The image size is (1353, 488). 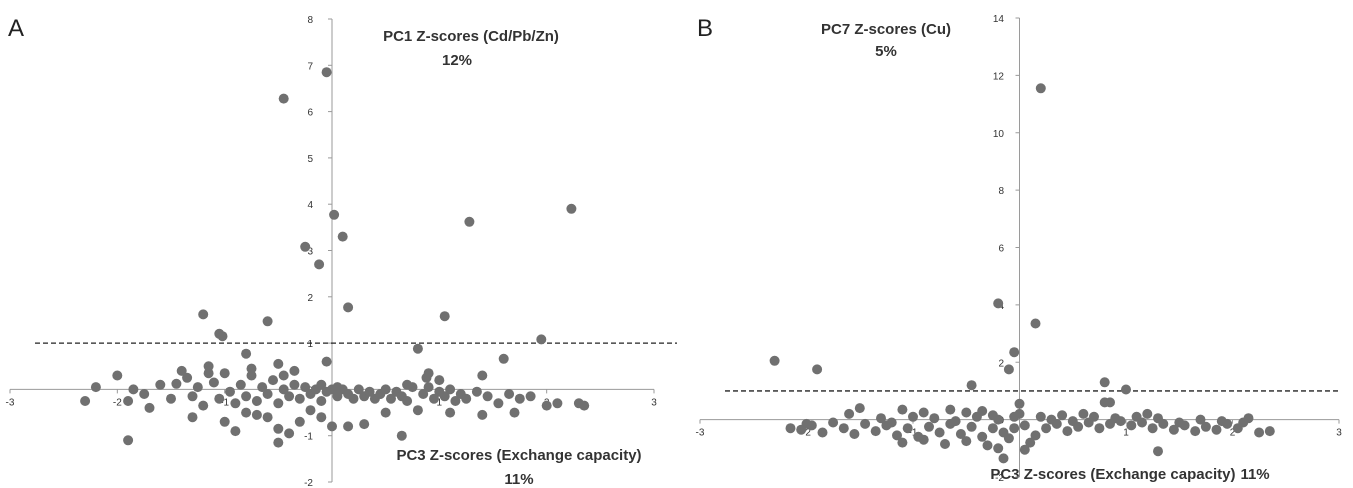 What do you see at coordinates (440, 402) in the screenshot?
I see `panel-a-x-tick-label: 1` at bounding box center [440, 402].